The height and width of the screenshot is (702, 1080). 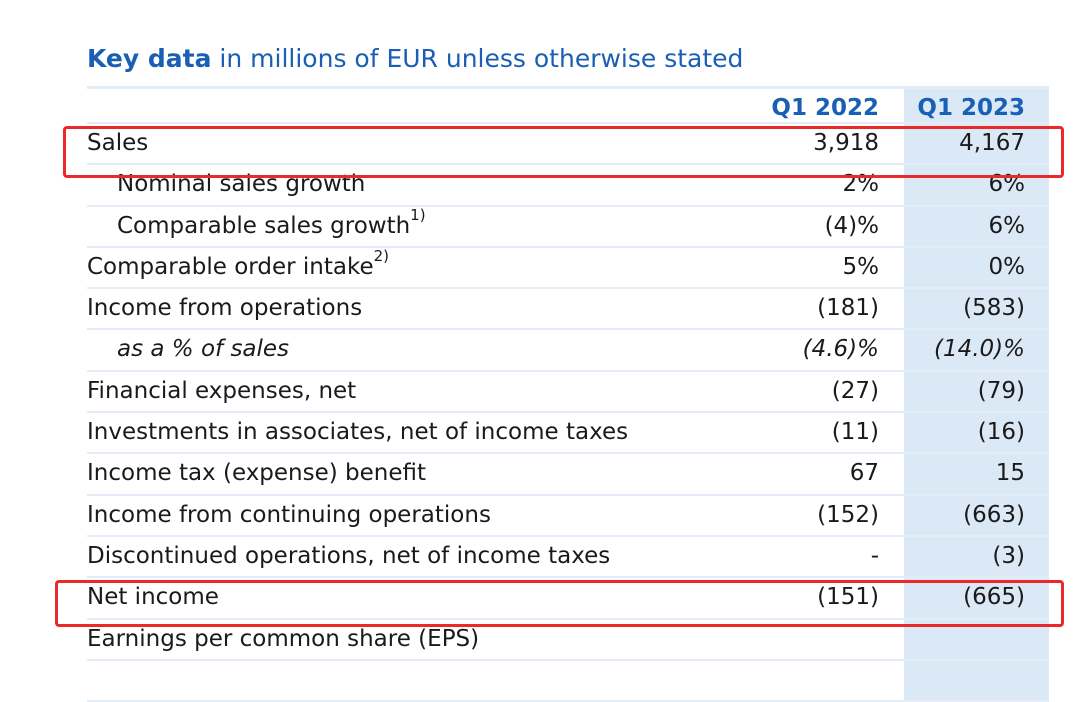 I want to click on cell-q1-2023: (663), so click(x=976, y=515).